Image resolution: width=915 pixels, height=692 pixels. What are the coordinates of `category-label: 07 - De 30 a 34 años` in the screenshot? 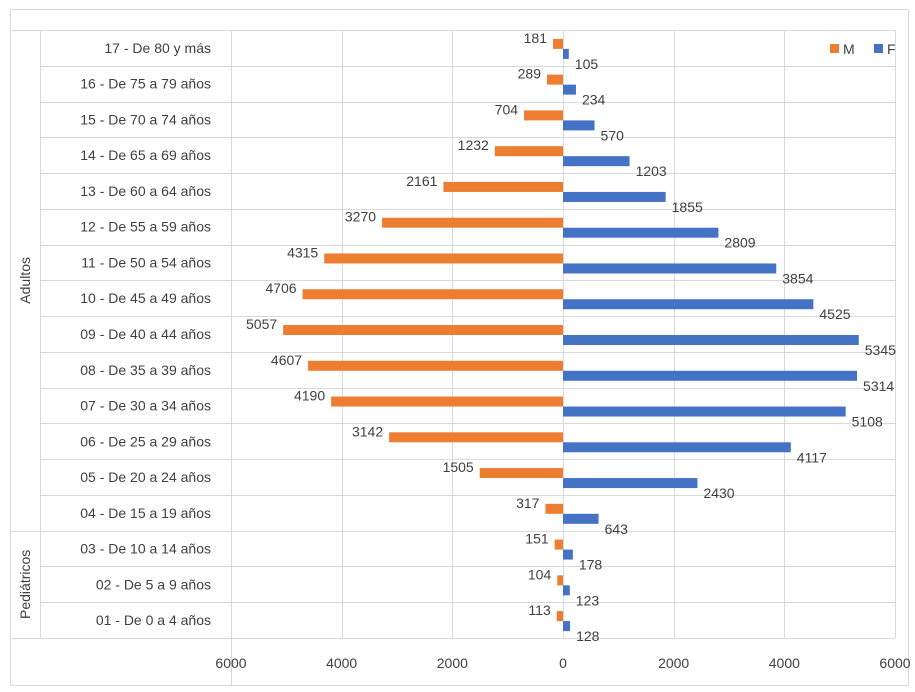 It's located at (145, 406).